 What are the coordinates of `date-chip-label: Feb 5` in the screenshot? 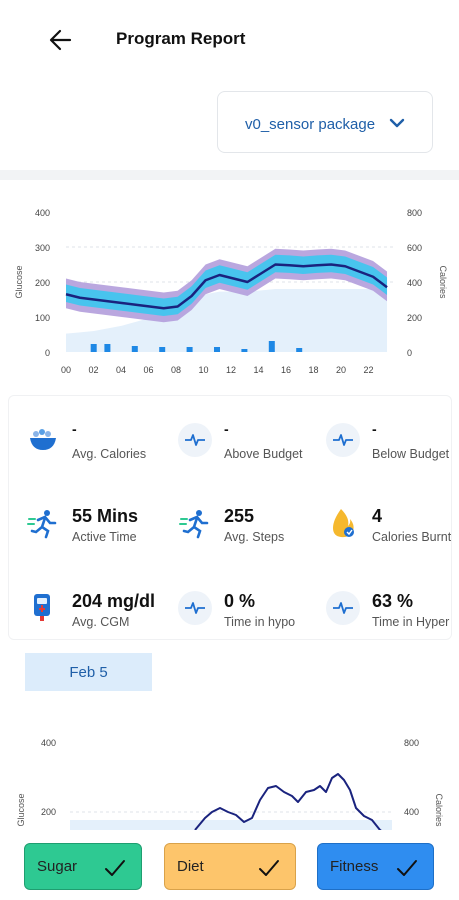 It's located at (88, 672).